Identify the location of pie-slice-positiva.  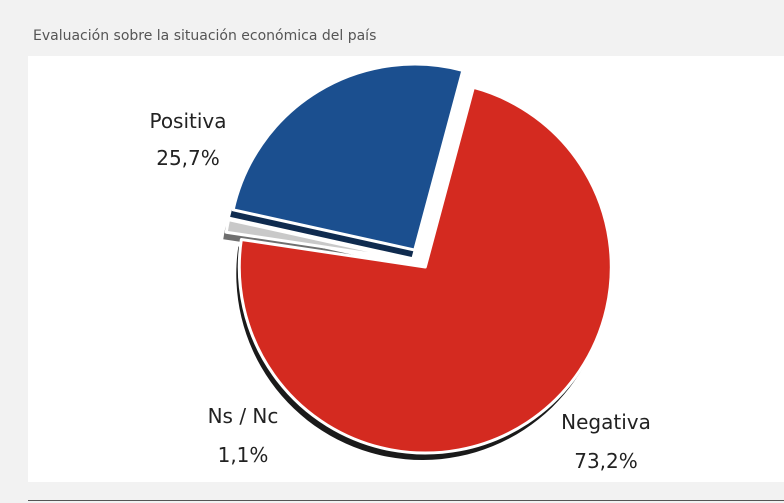
(348, 157).